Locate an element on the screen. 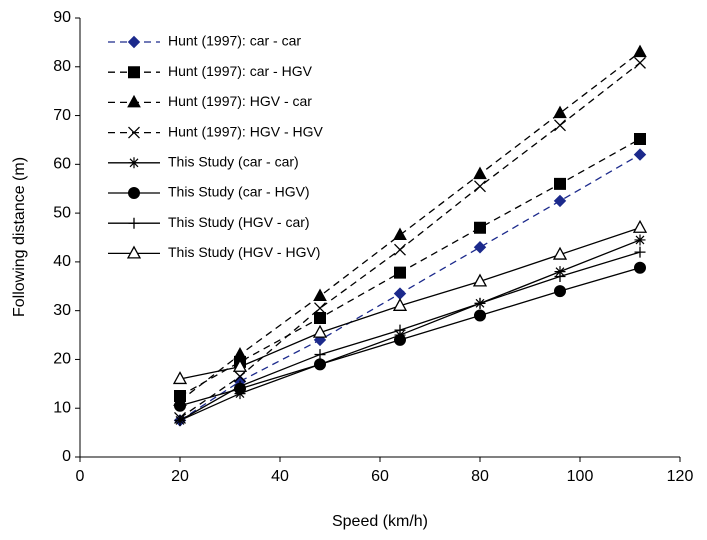 The image size is (707, 540). y-tick-label: 60 is located at coordinates (62, 164).